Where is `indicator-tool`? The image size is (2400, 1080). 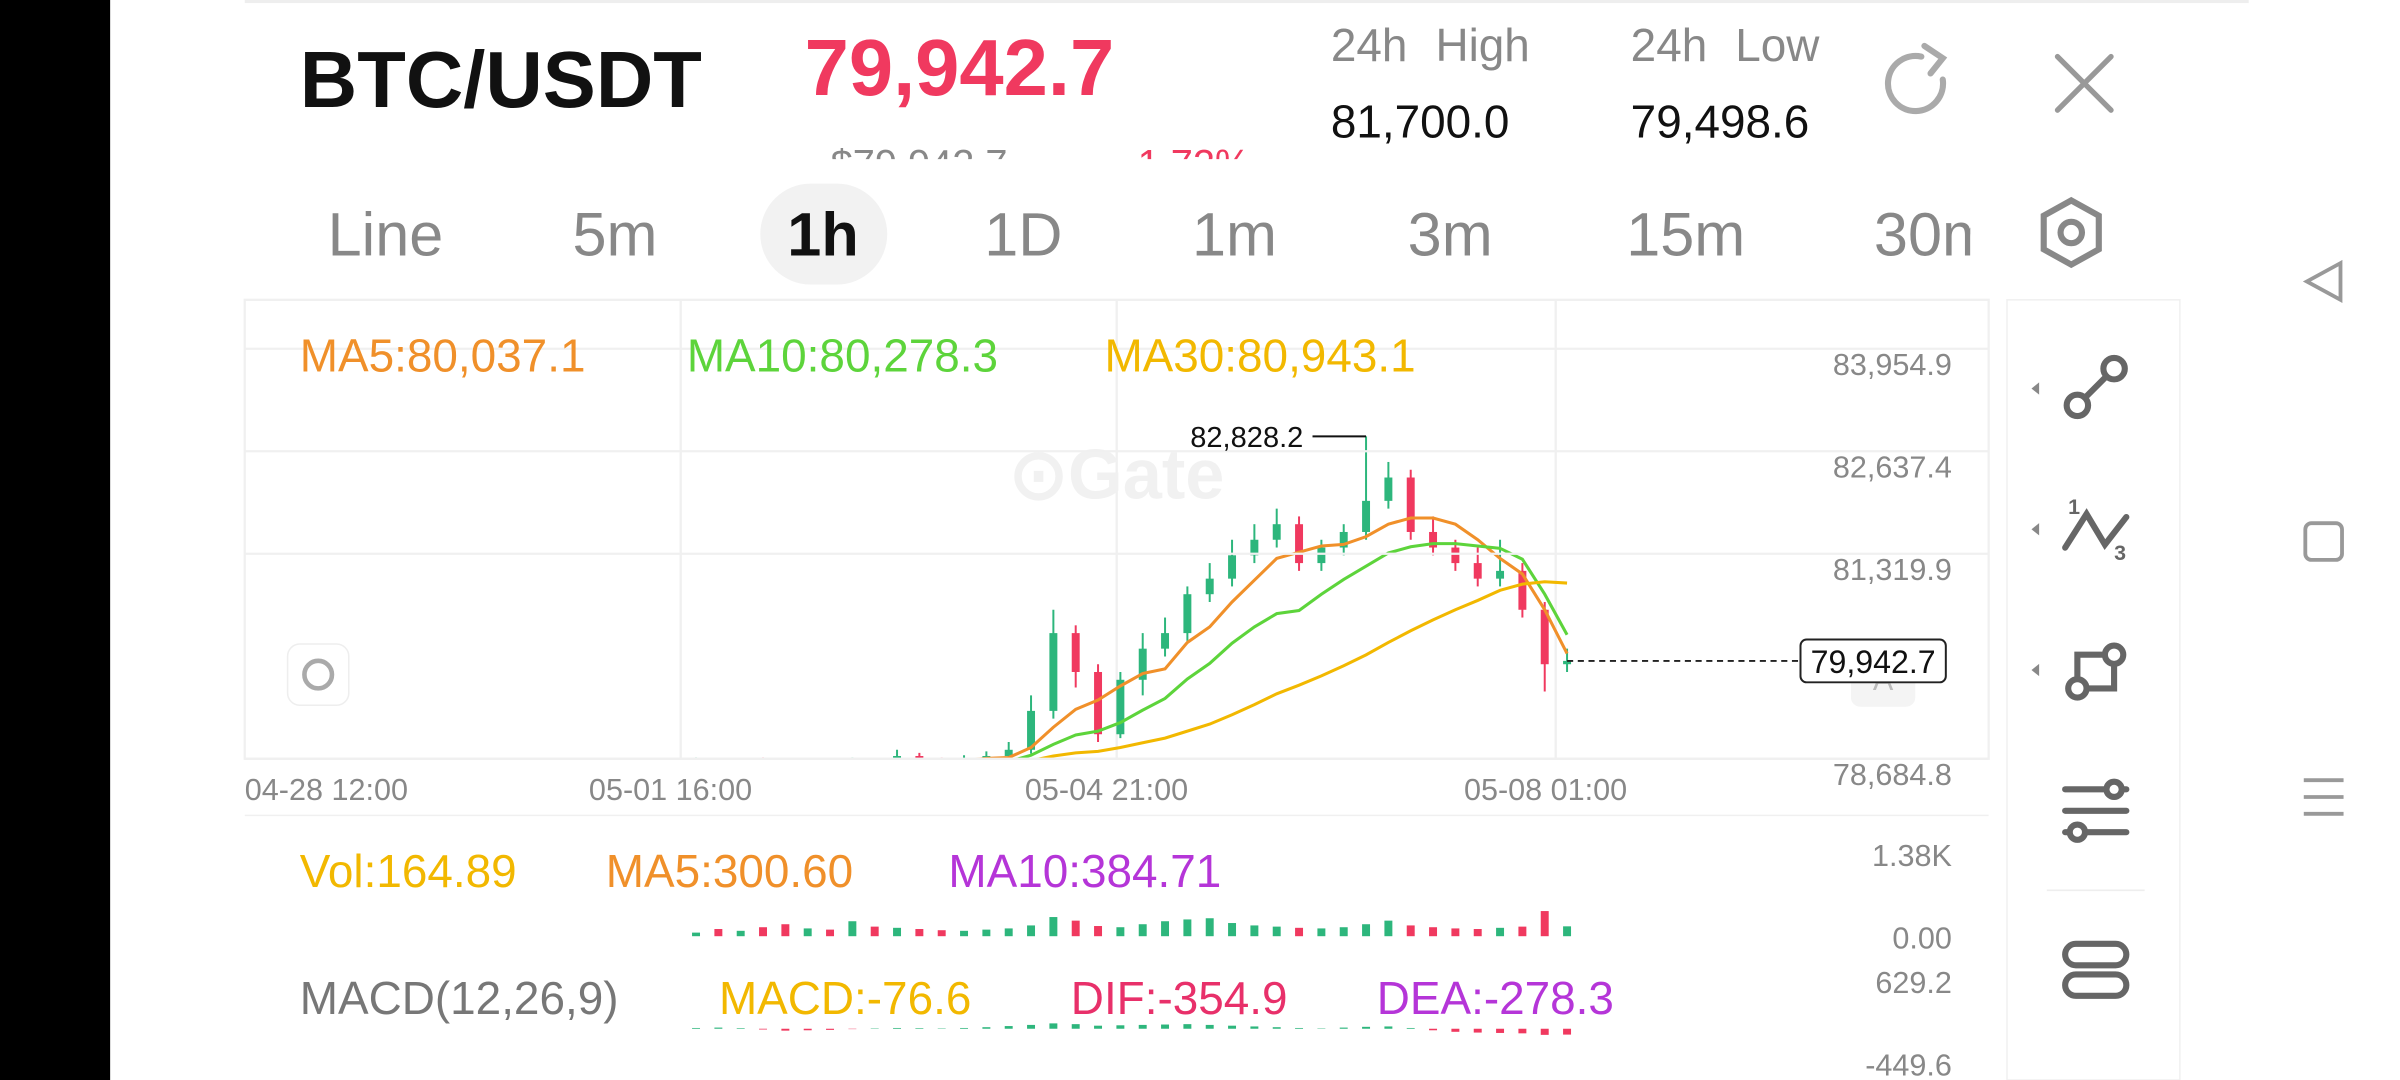
indicator-tool is located at coordinates (2096, 969).